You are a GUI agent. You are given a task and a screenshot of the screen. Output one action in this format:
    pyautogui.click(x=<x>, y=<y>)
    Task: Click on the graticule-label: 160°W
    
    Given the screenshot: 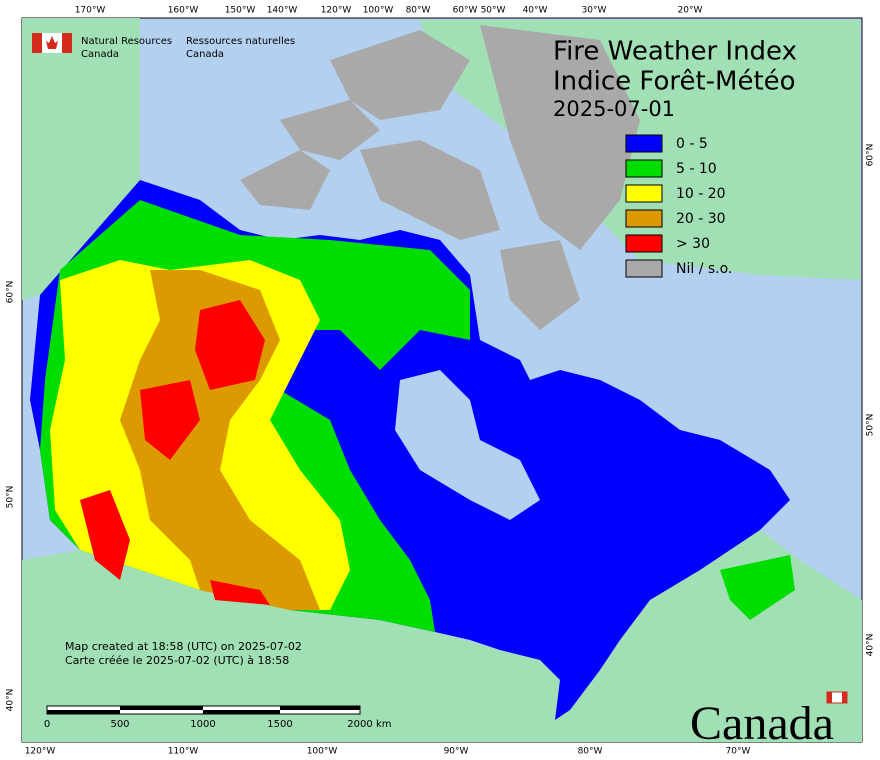 What is the action you would take?
    pyautogui.click(x=183, y=11)
    